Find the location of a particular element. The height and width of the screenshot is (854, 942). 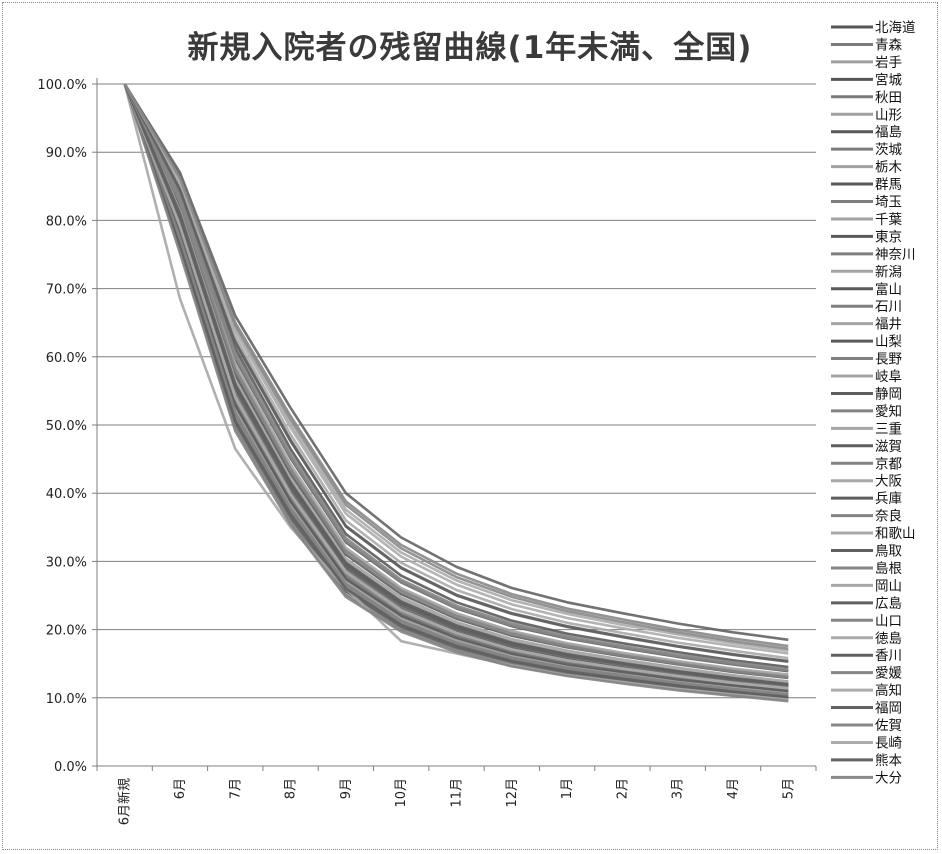

legend-label: 青森 is located at coordinates (889, 45).